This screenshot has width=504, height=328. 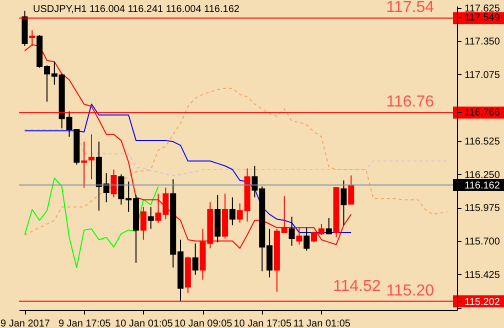 I want to click on y-tick-label: 115.202, so click(x=482, y=302).